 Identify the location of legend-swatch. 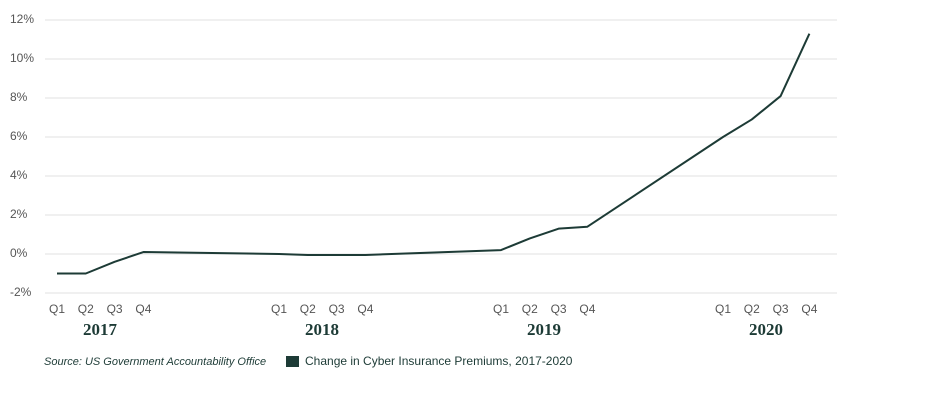
(292, 361).